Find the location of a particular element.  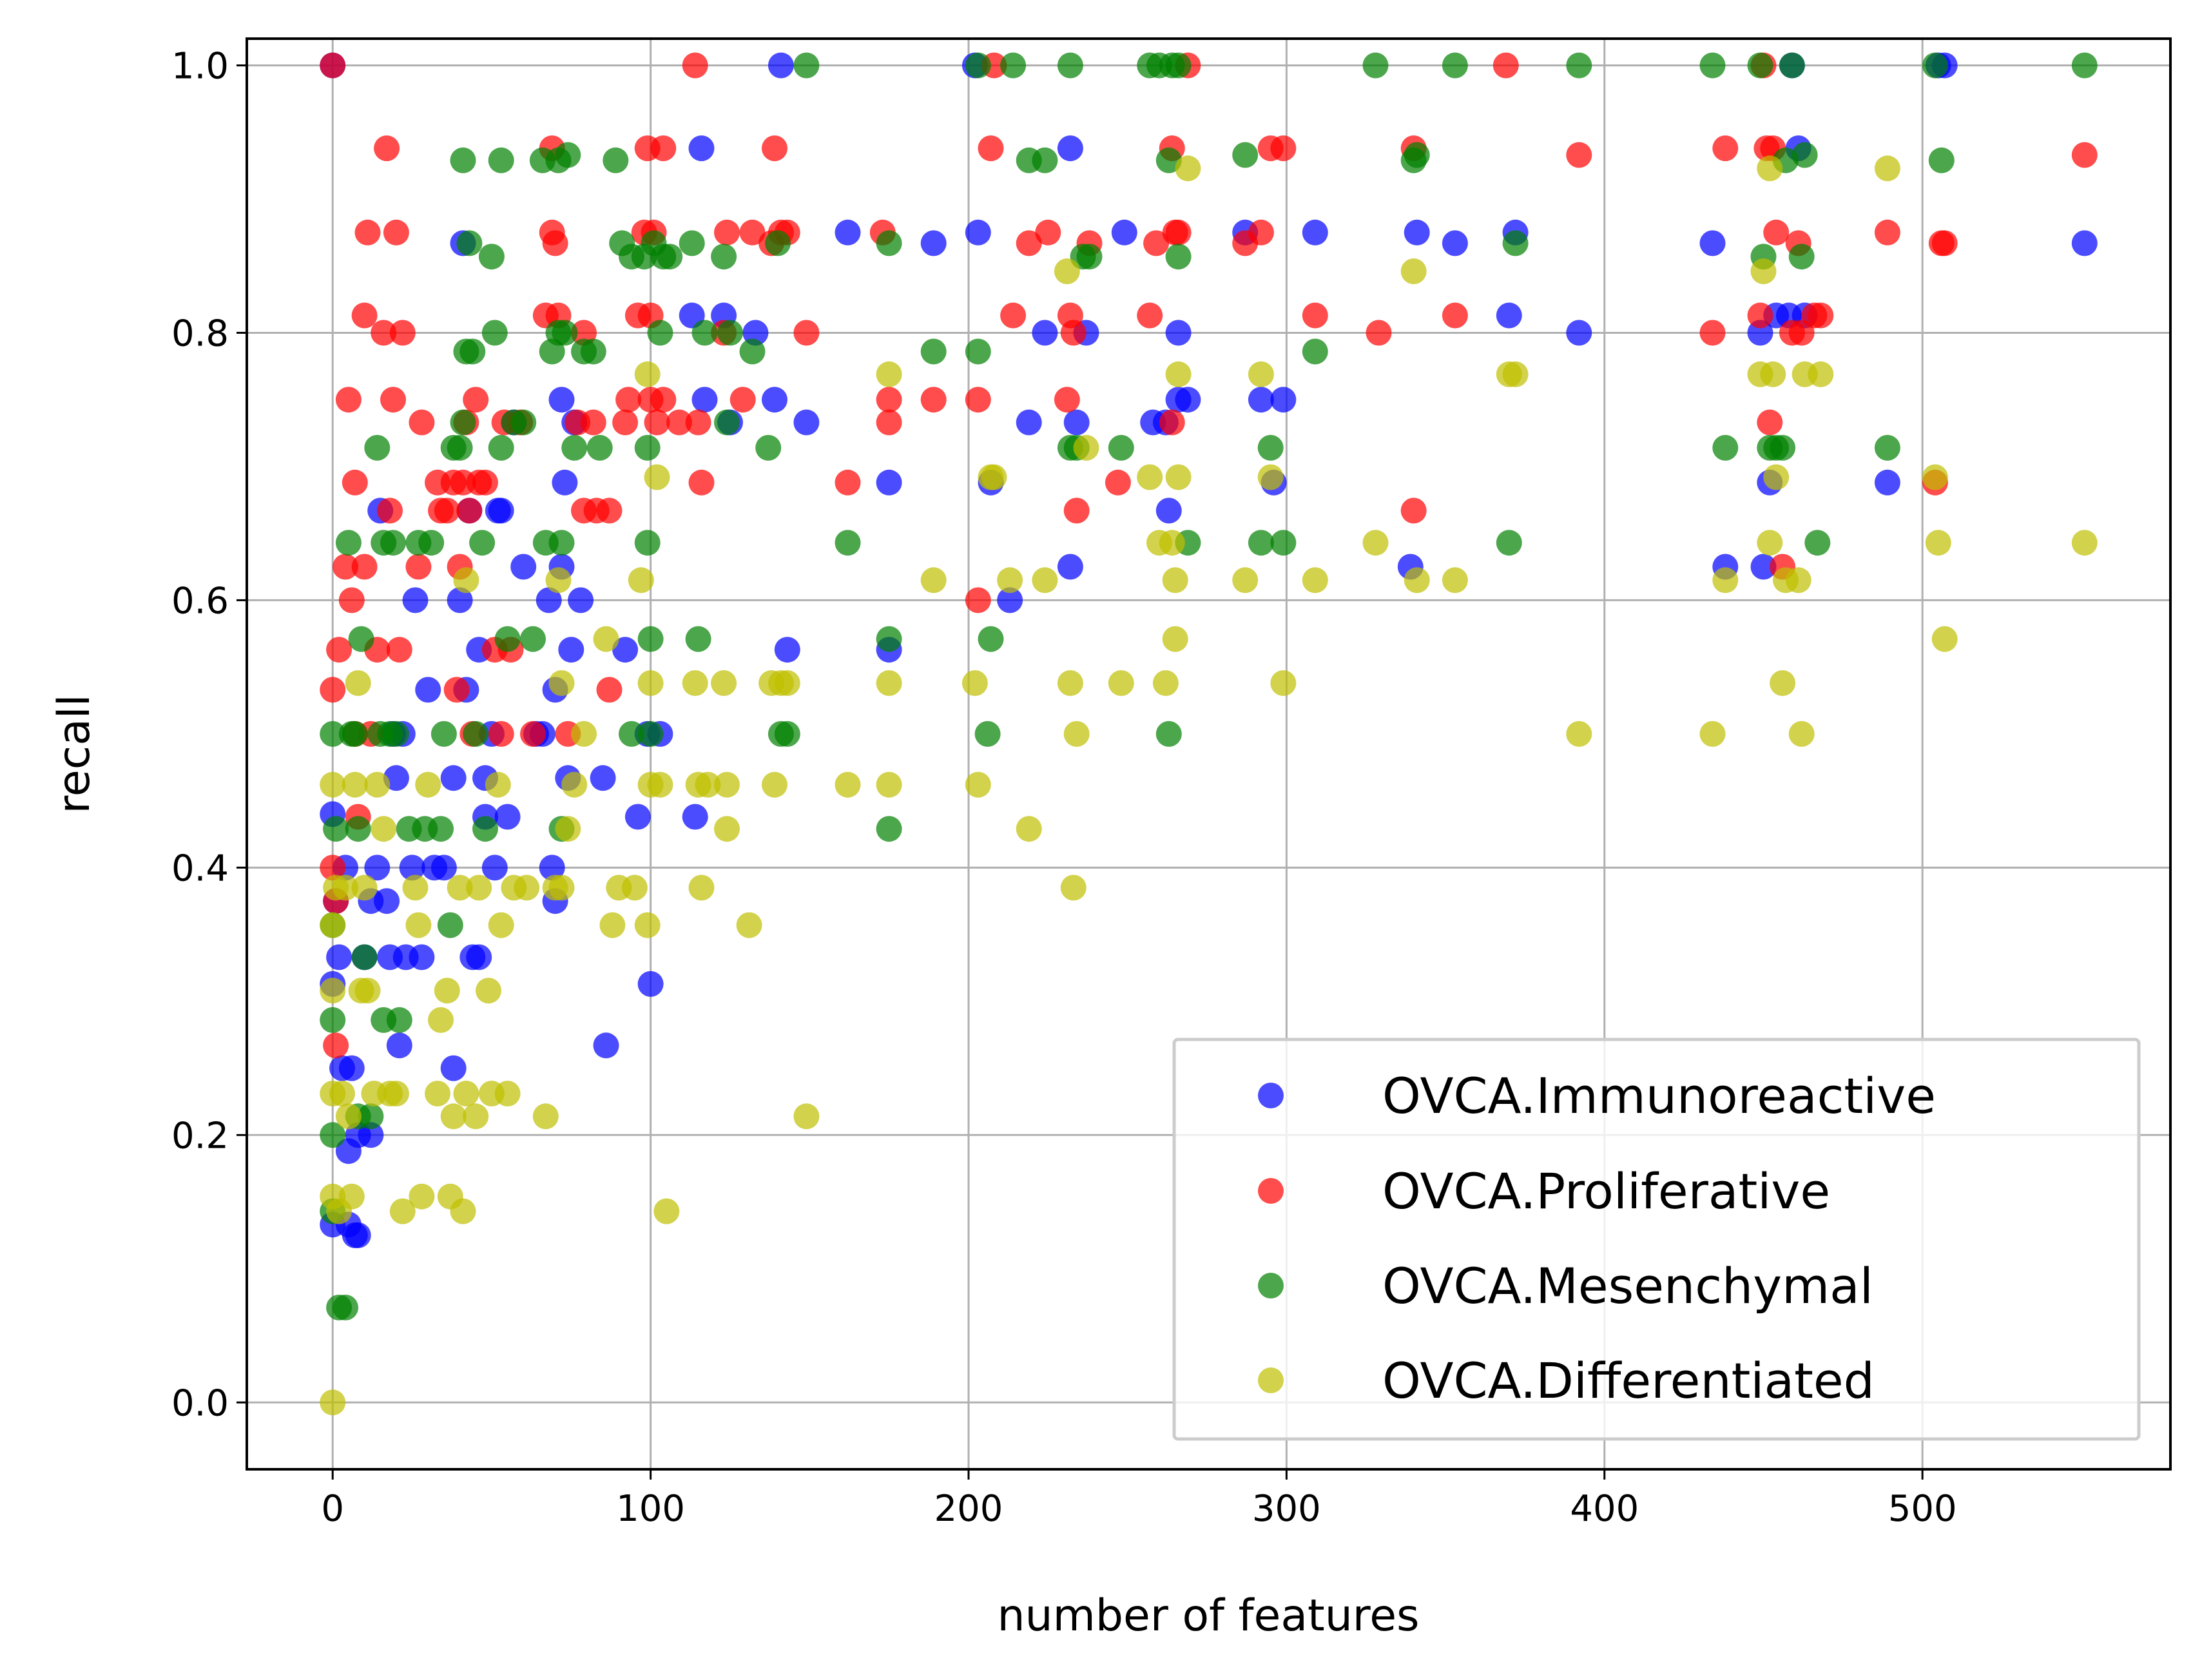

y-tick-label: 0.4 is located at coordinates (200, 868).